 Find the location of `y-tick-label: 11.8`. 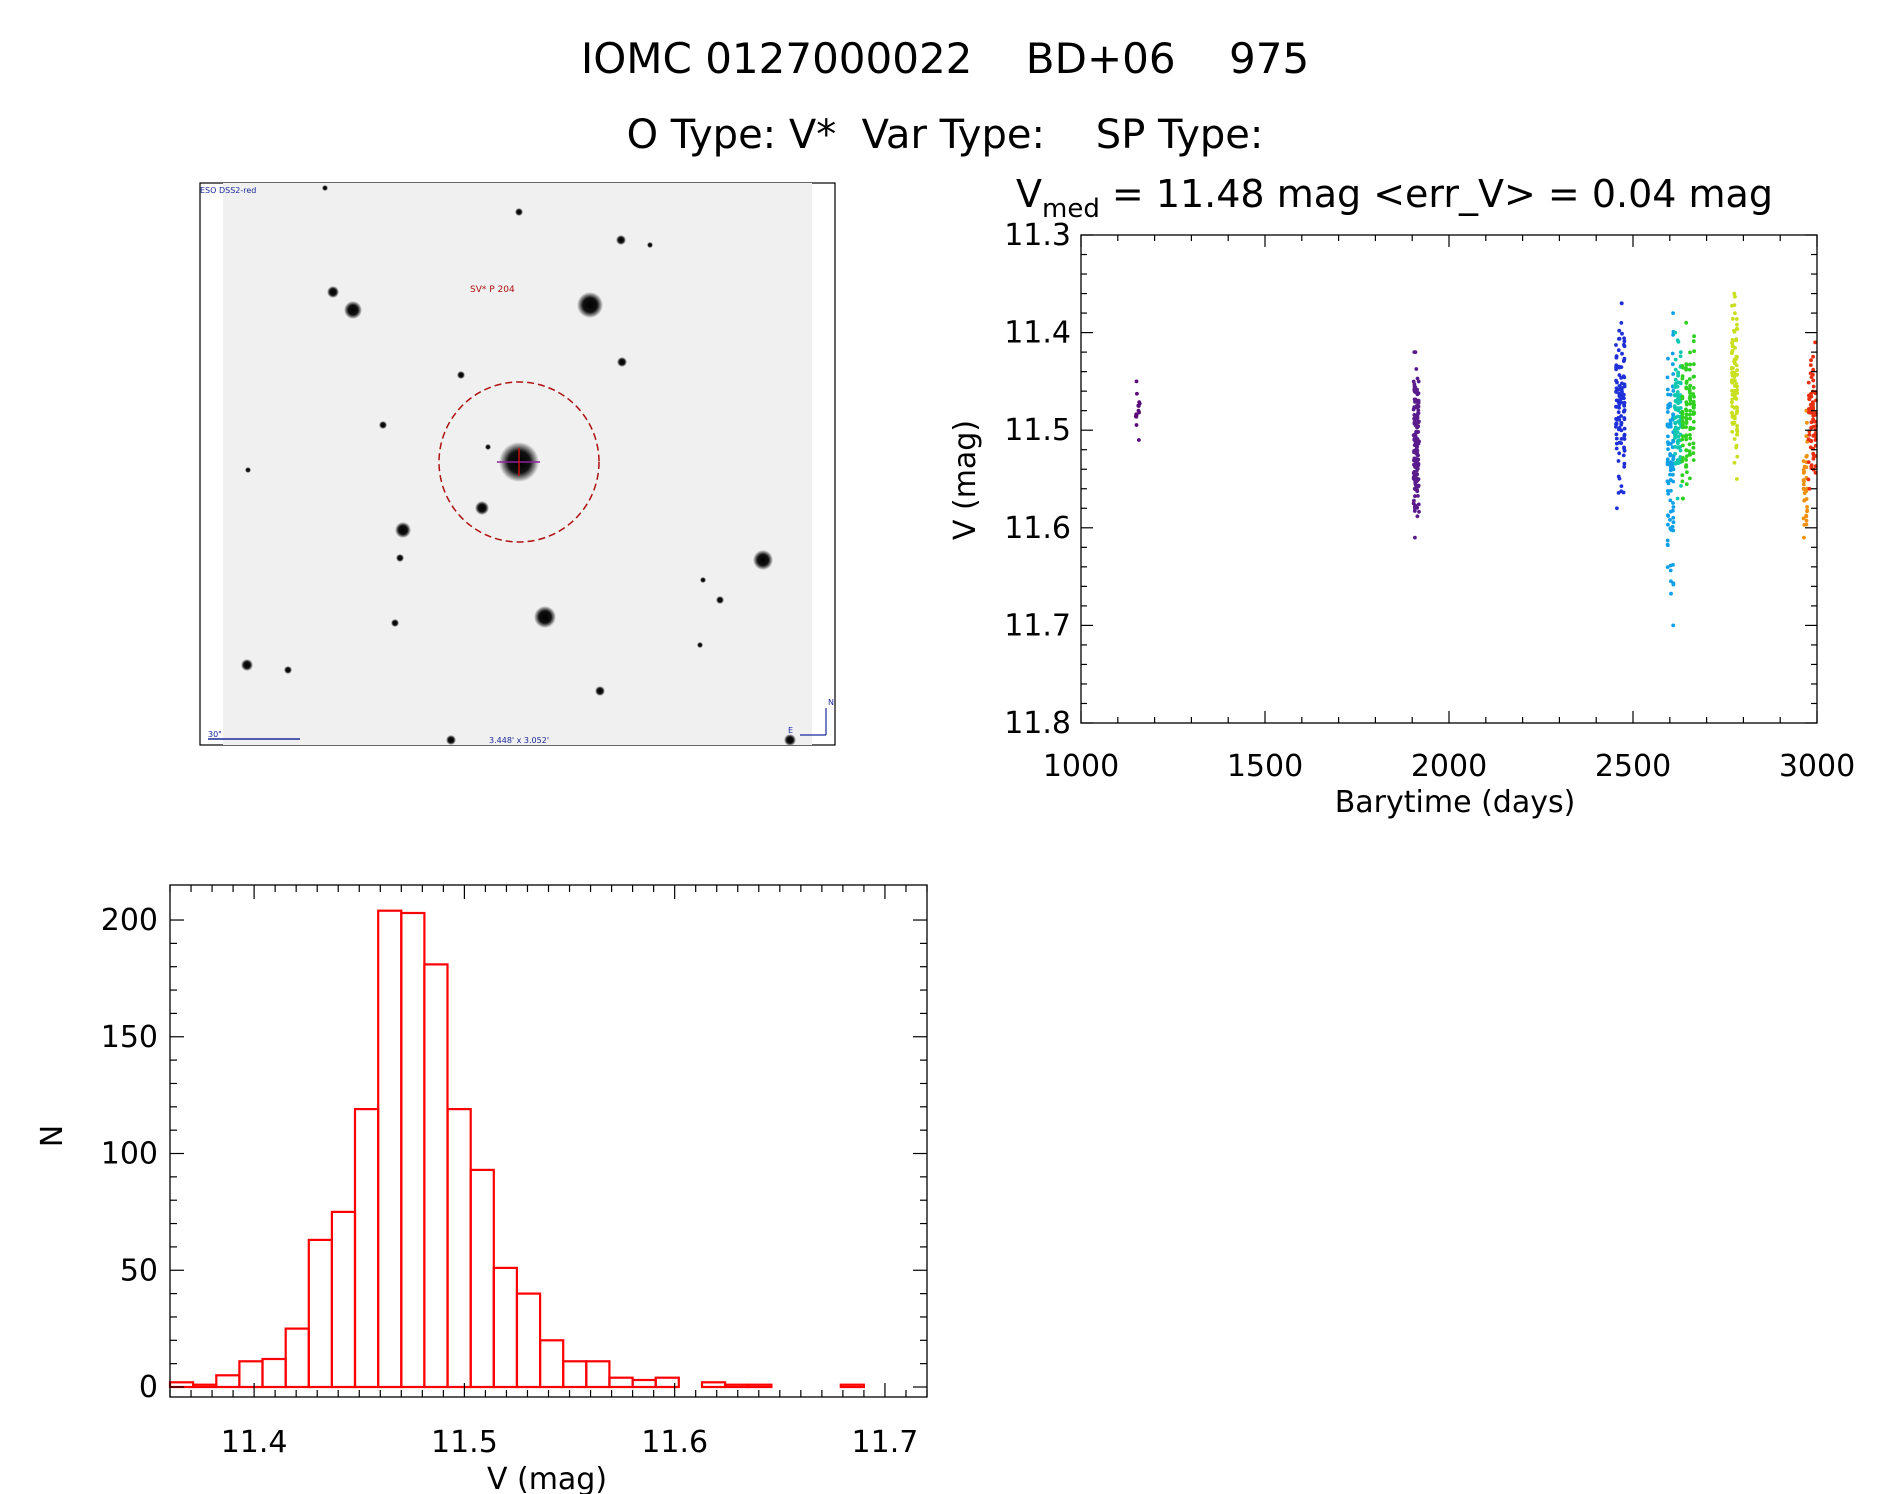

y-tick-label: 11.8 is located at coordinates (1037, 723).